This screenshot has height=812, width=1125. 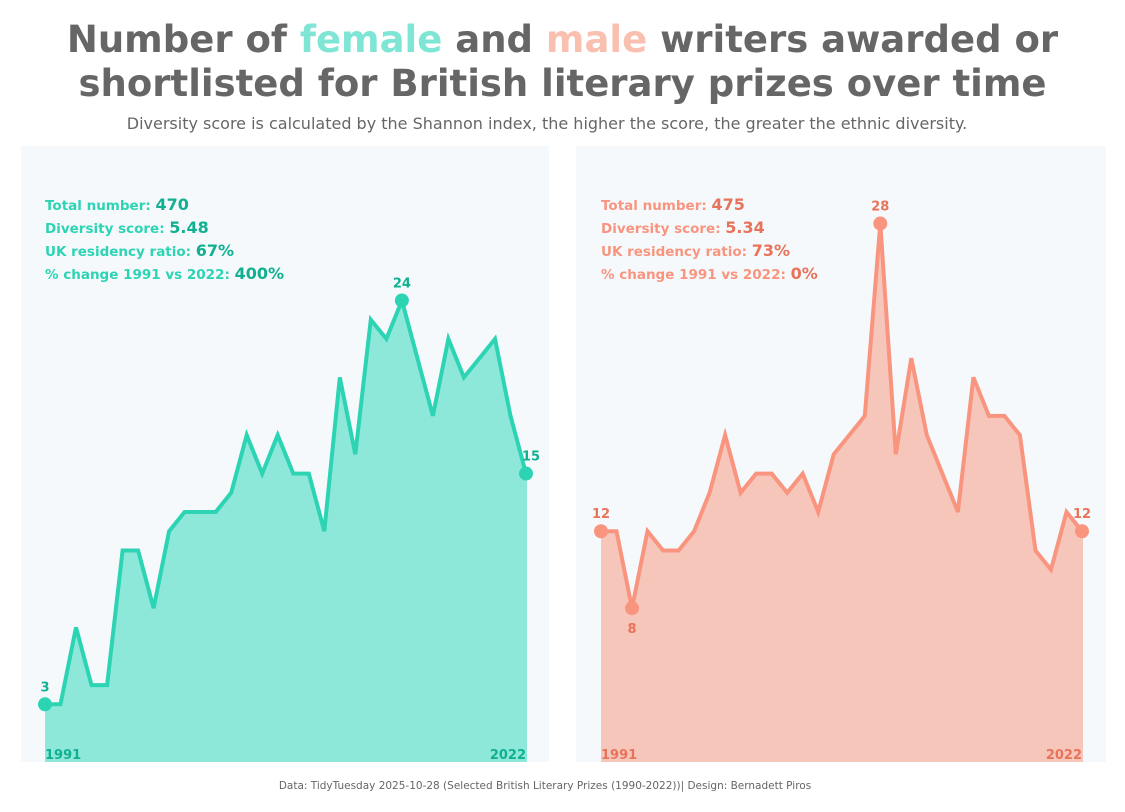 I want to click on title-part1: Number of, so click(x=183, y=39).